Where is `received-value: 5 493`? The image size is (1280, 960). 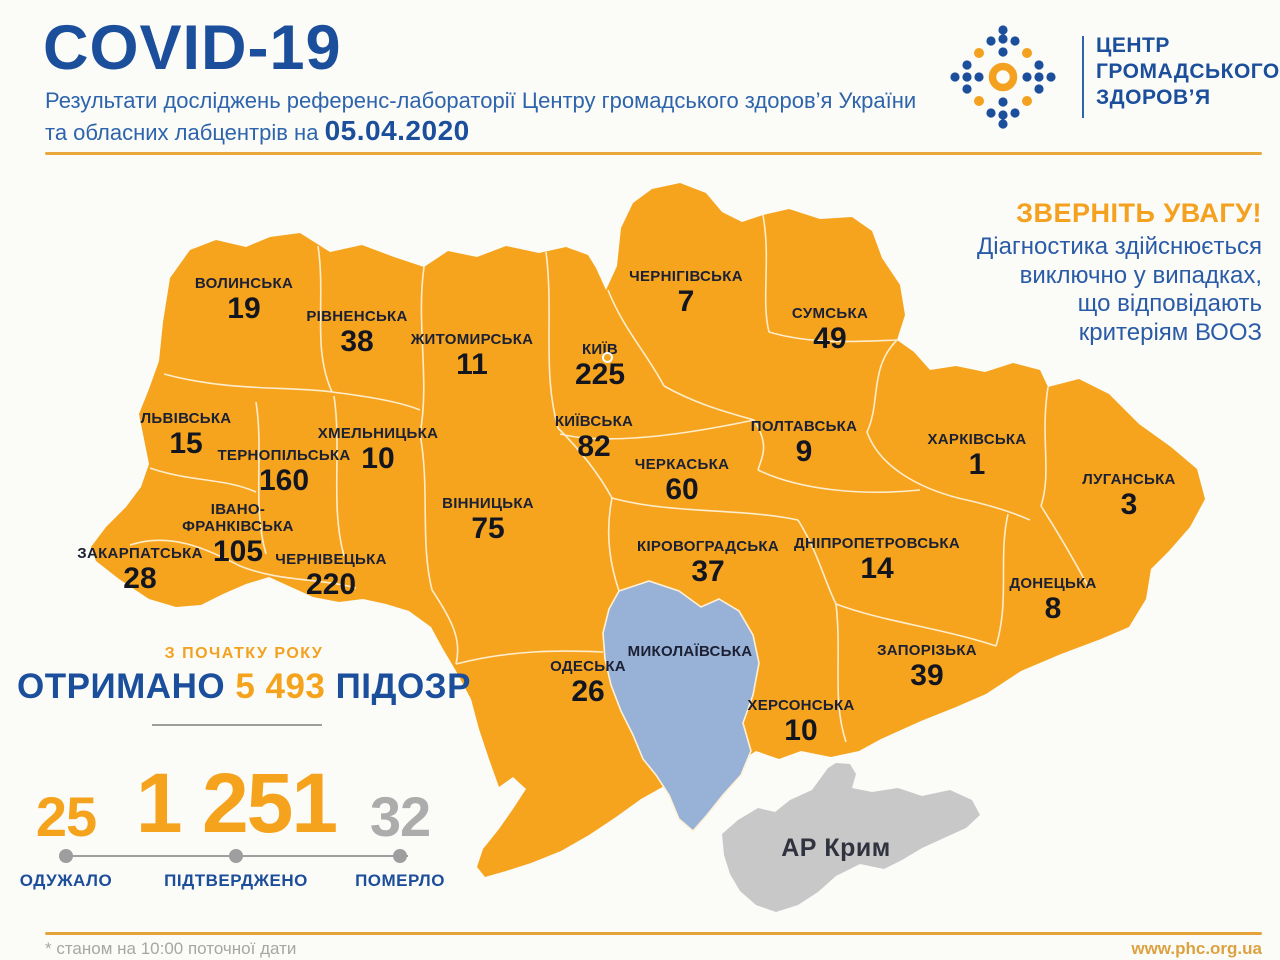 received-value: 5 493 is located at coordinates (280, 686).